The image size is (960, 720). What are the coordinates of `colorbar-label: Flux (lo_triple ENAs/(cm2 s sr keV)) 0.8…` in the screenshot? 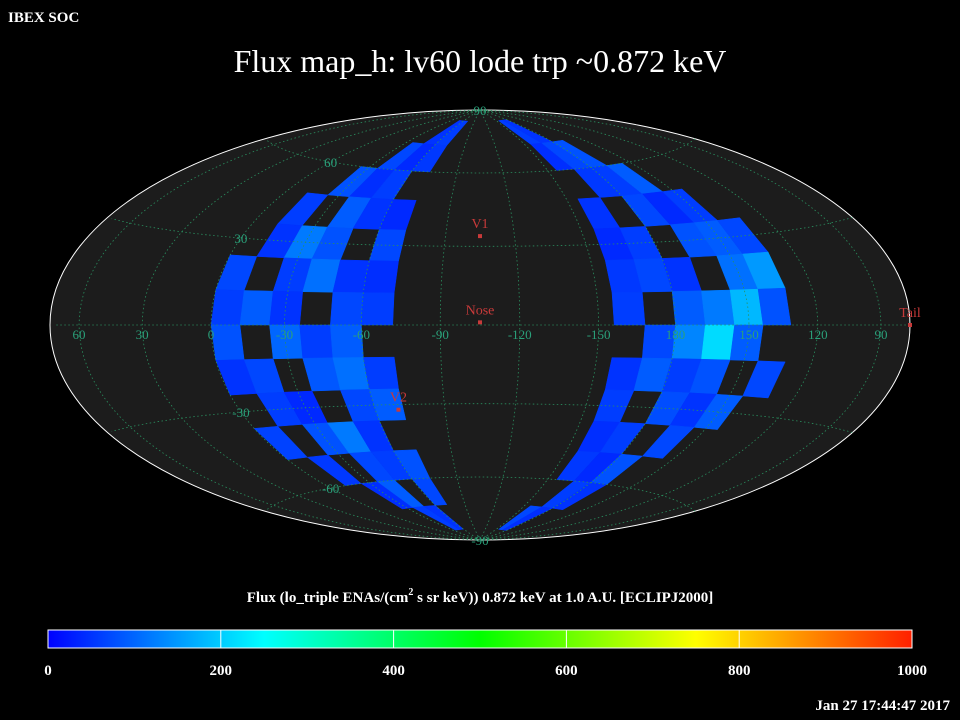 It's located at (480, 596).